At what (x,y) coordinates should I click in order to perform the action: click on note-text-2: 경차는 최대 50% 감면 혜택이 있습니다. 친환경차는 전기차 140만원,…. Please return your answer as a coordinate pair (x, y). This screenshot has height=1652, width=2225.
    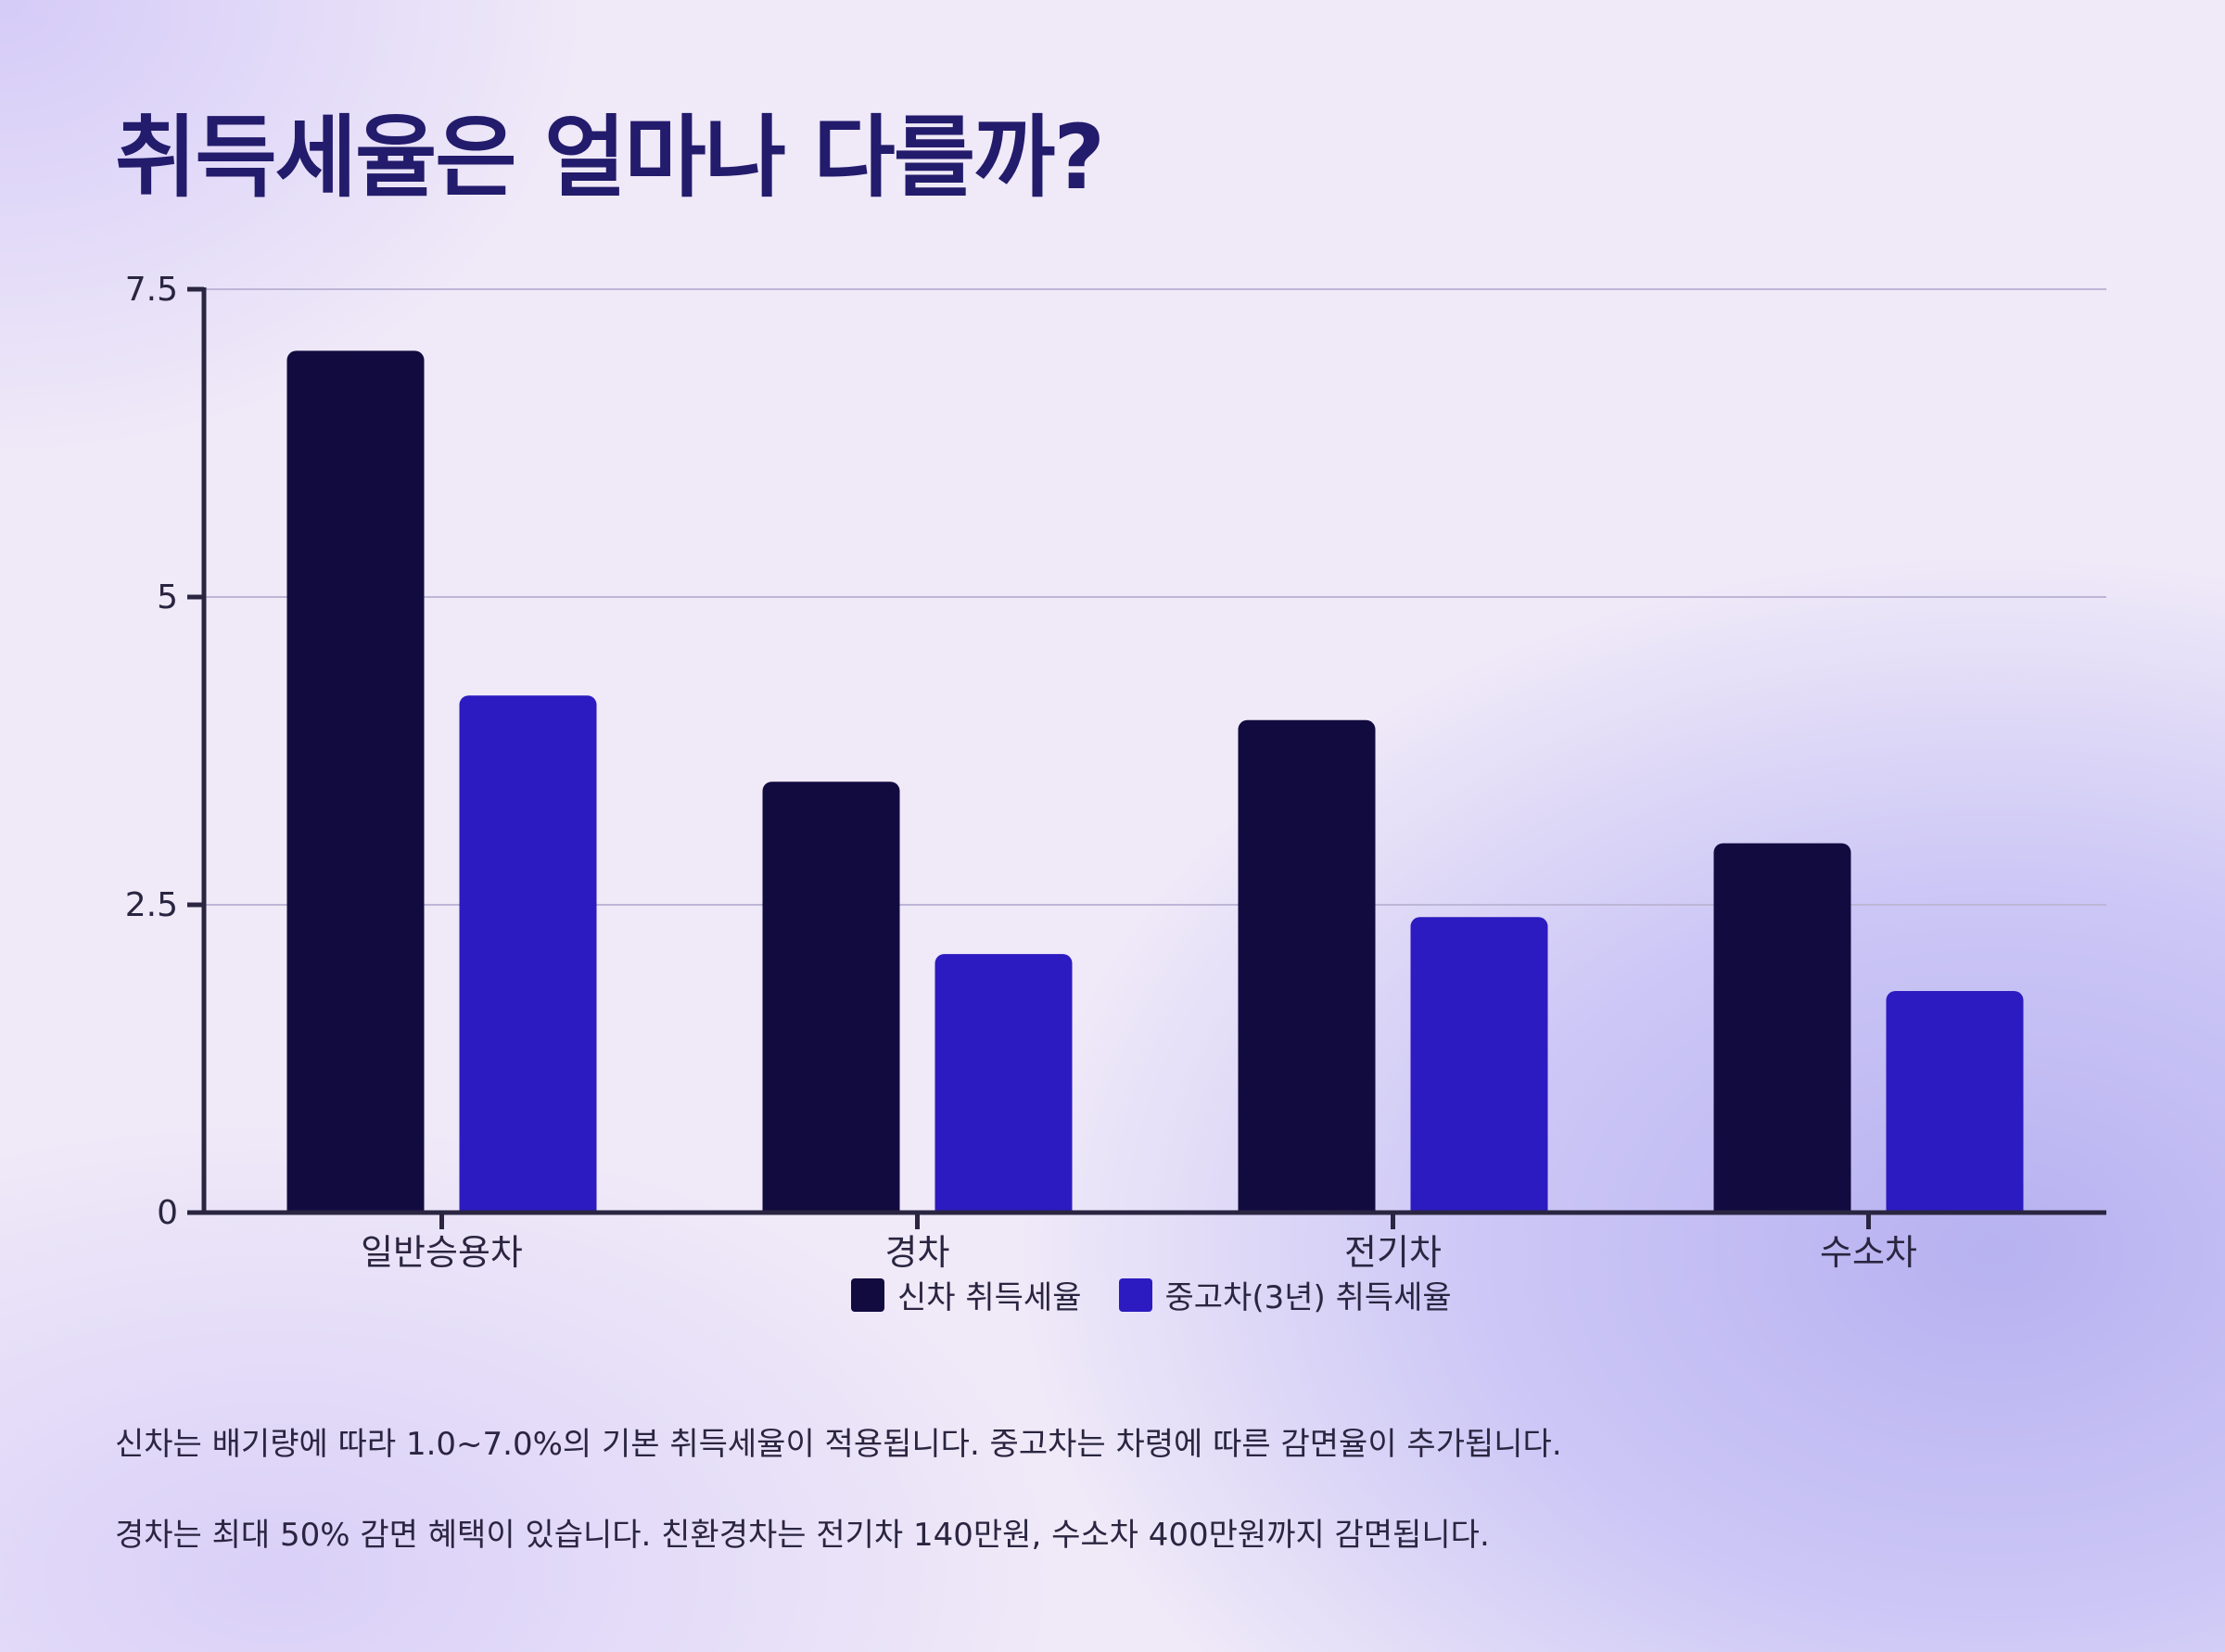
    Looking at the image, I should click on (802, 1535).